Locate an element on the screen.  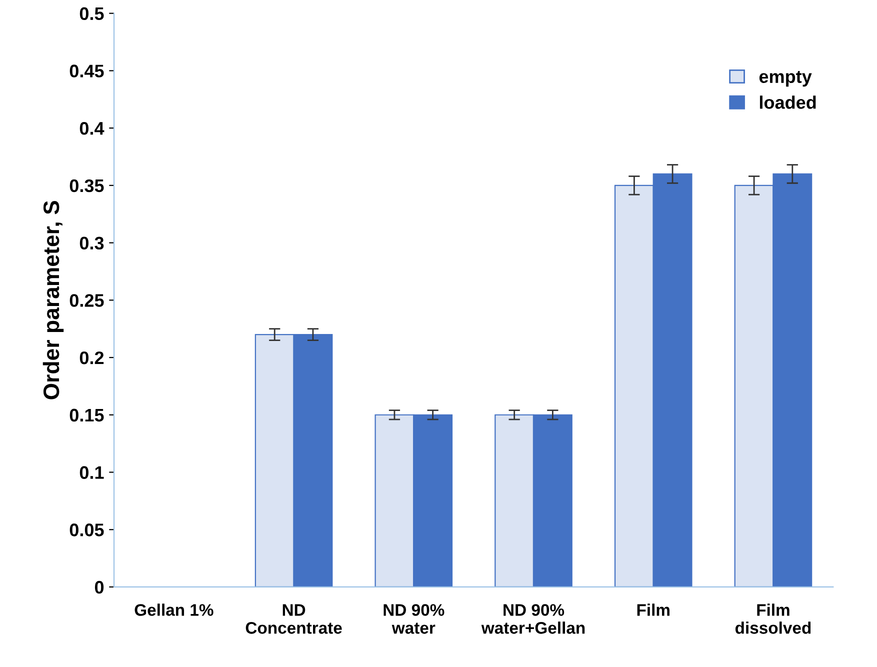
y-tick-label: 0.15 is located at coordinates (87, 415).